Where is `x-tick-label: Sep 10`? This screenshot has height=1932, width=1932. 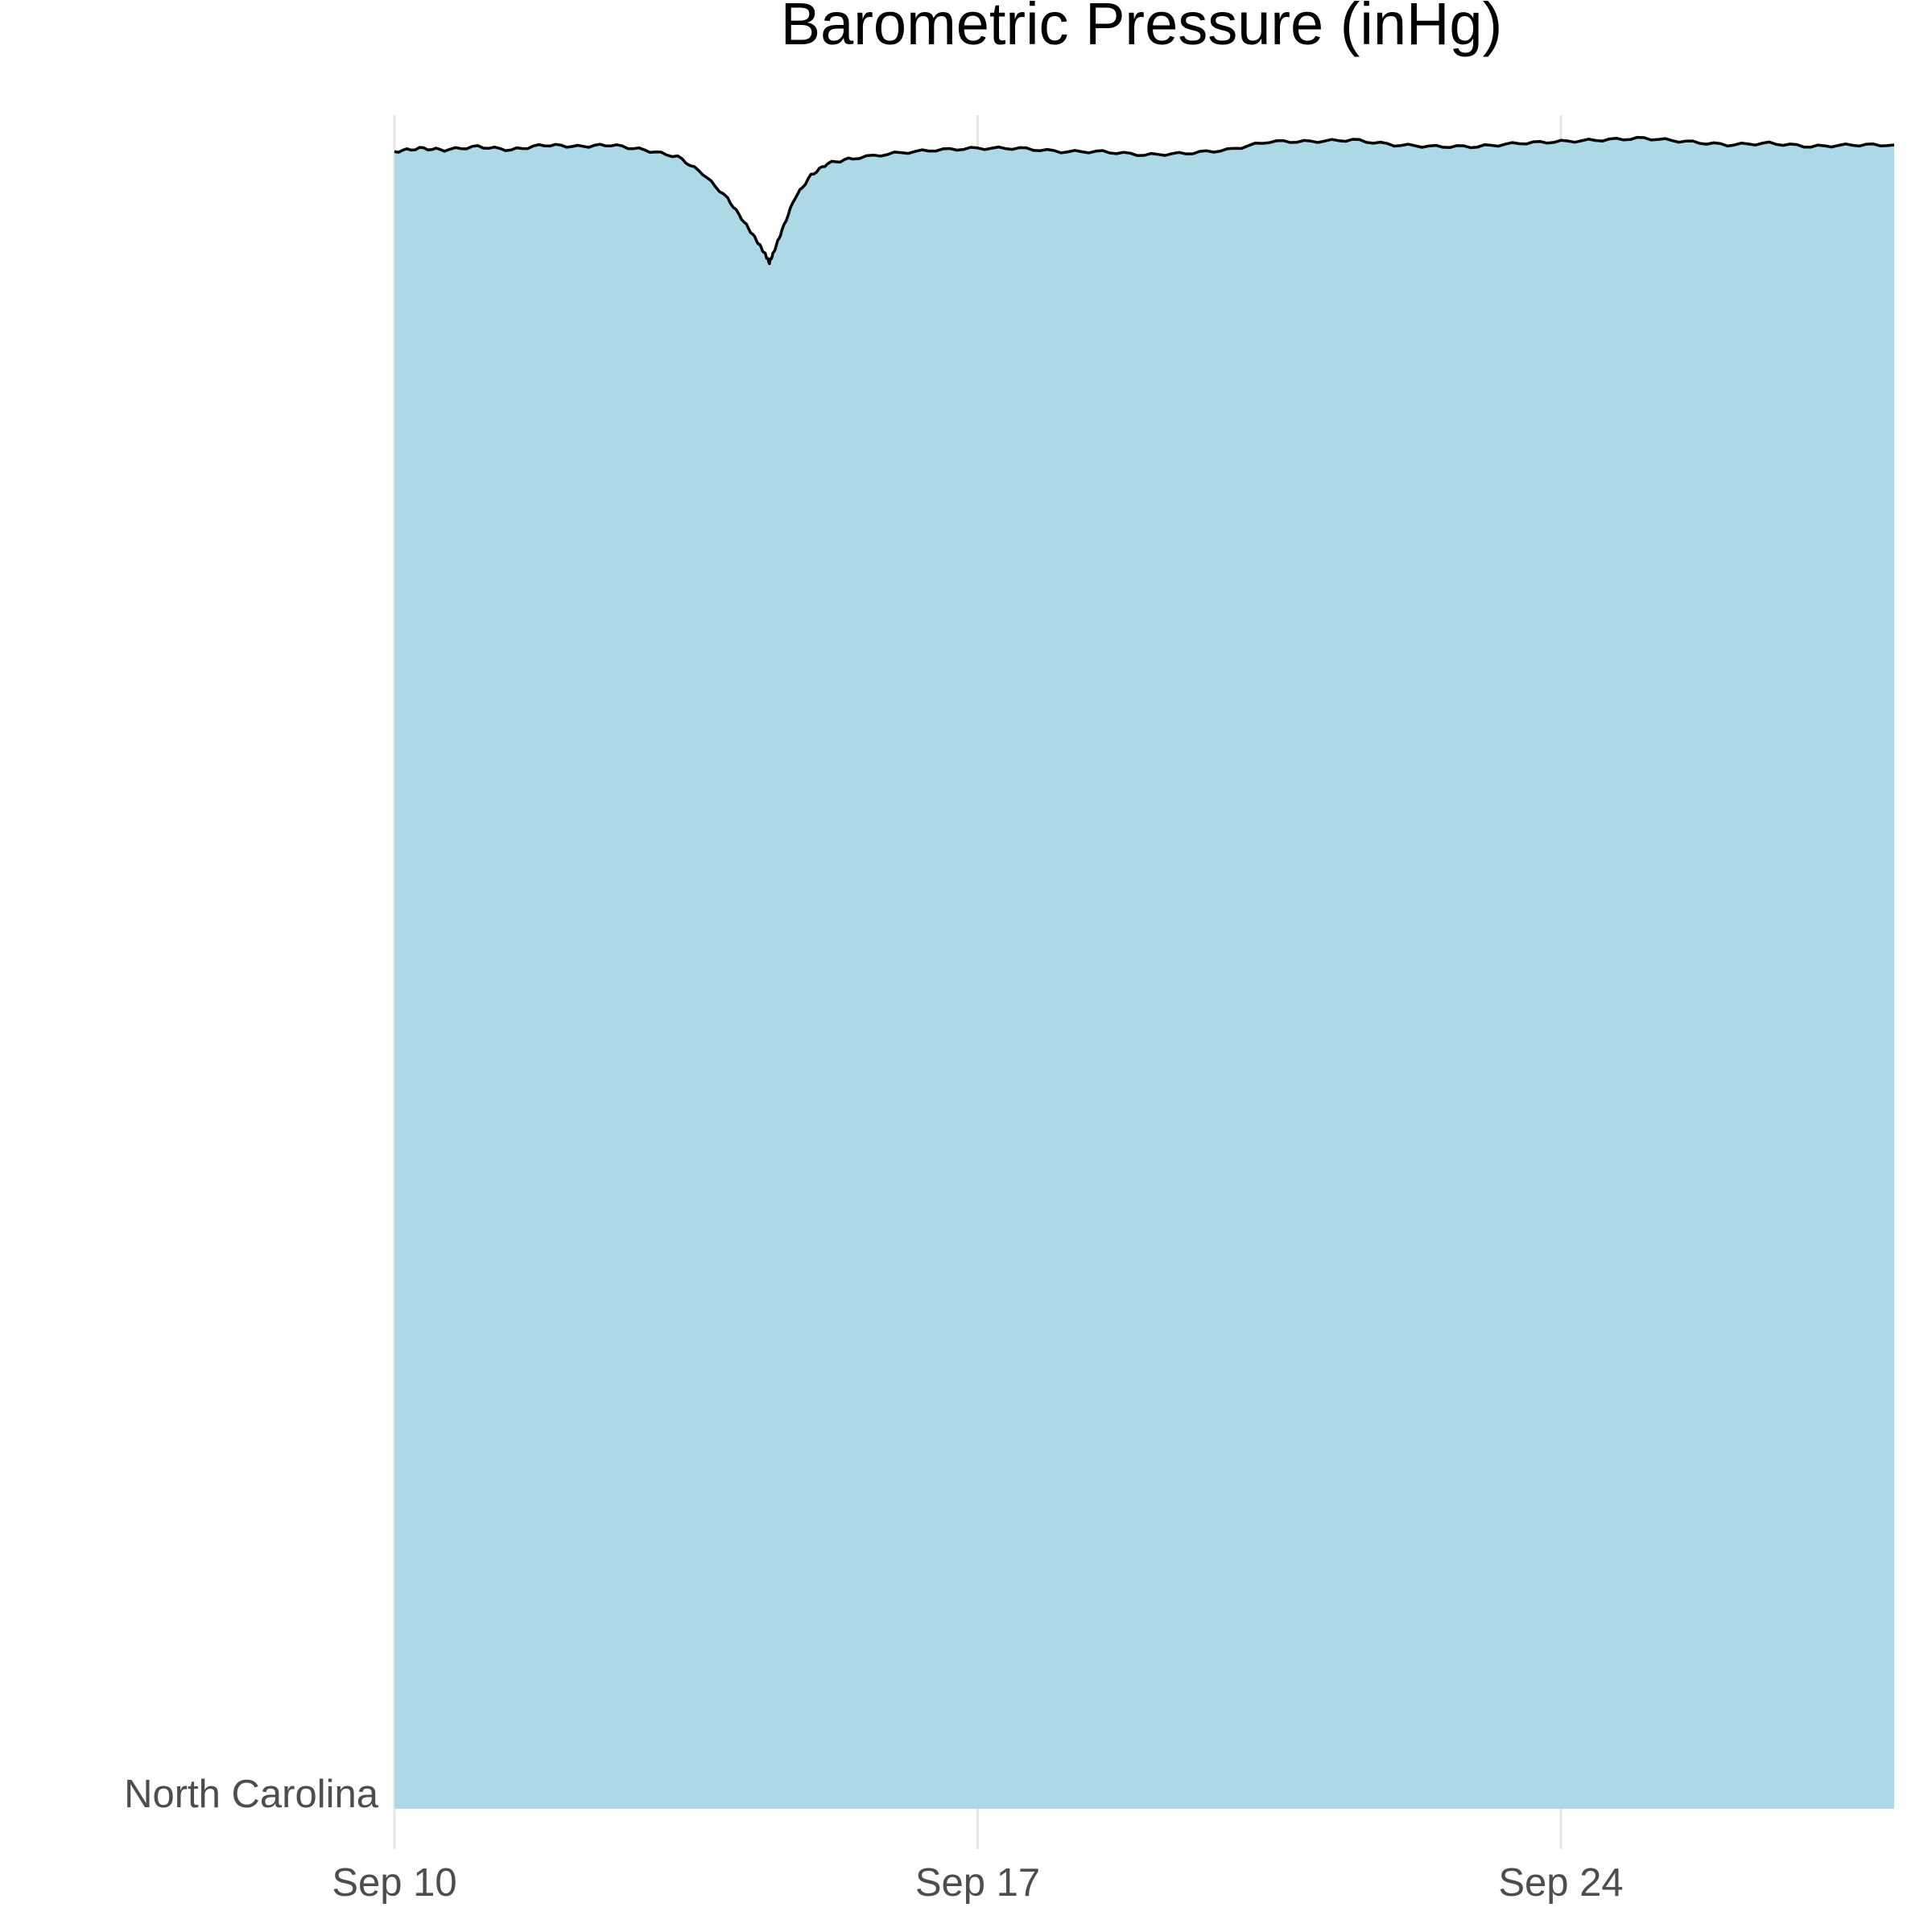 x-tick-label: Sep 10 is located at coordinates (394, 1883).